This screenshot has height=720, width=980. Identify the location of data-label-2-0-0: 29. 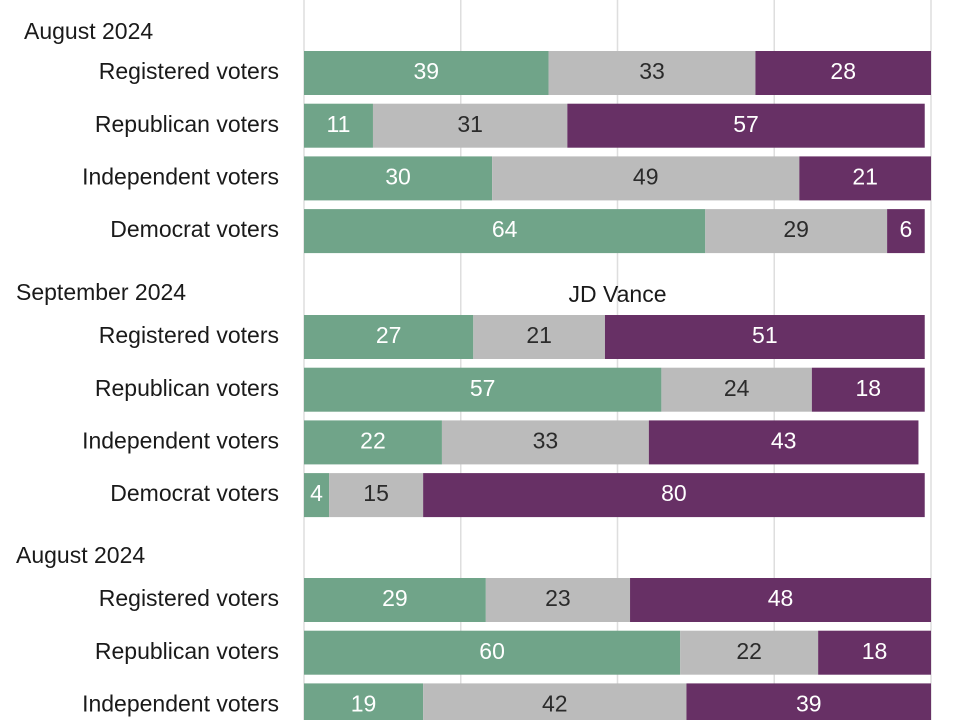
(395, 598).